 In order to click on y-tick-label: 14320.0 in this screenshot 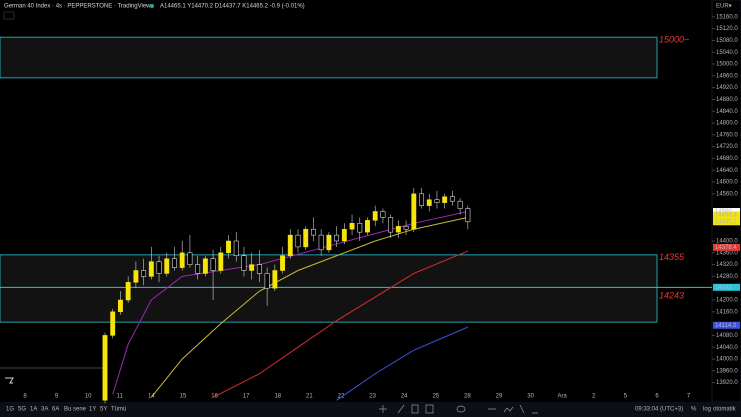, I will do `click(727, 265)`.